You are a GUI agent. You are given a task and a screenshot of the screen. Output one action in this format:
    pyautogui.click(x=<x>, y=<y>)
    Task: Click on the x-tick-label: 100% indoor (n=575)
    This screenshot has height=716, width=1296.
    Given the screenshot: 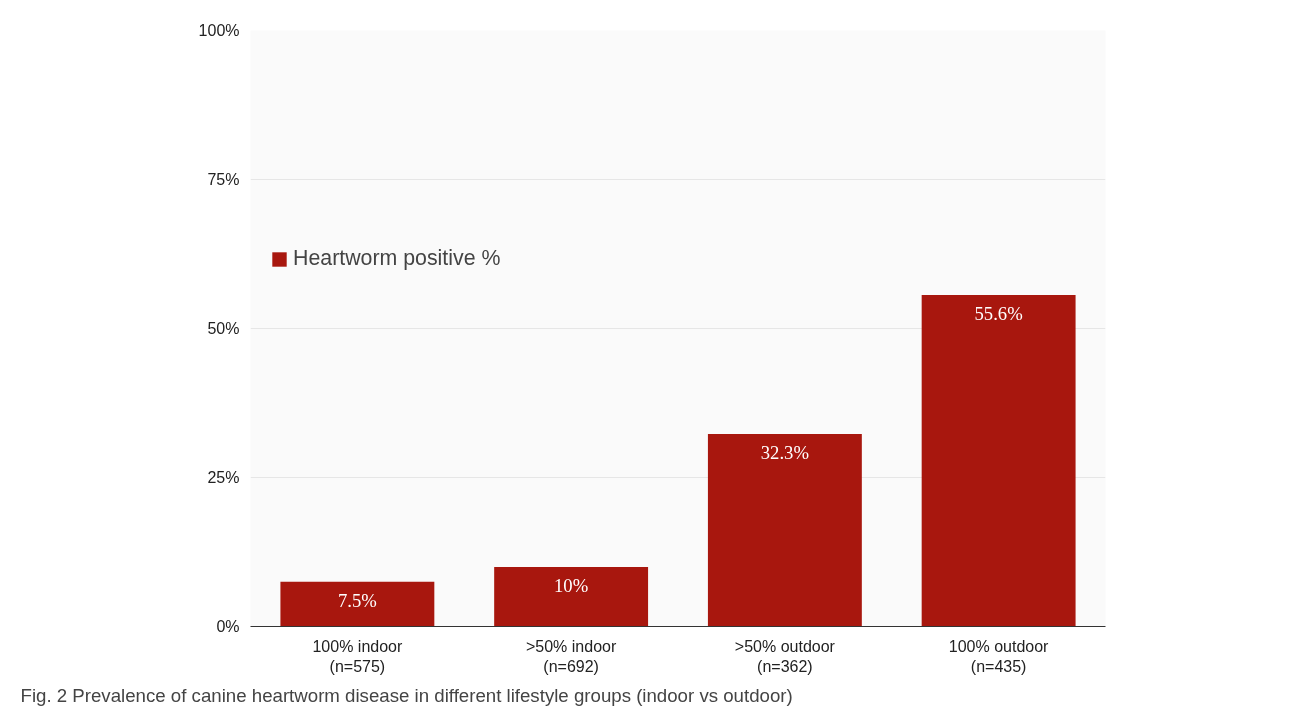 What is the action you would take?
    pyautogui.click(x=357, y=656)
    